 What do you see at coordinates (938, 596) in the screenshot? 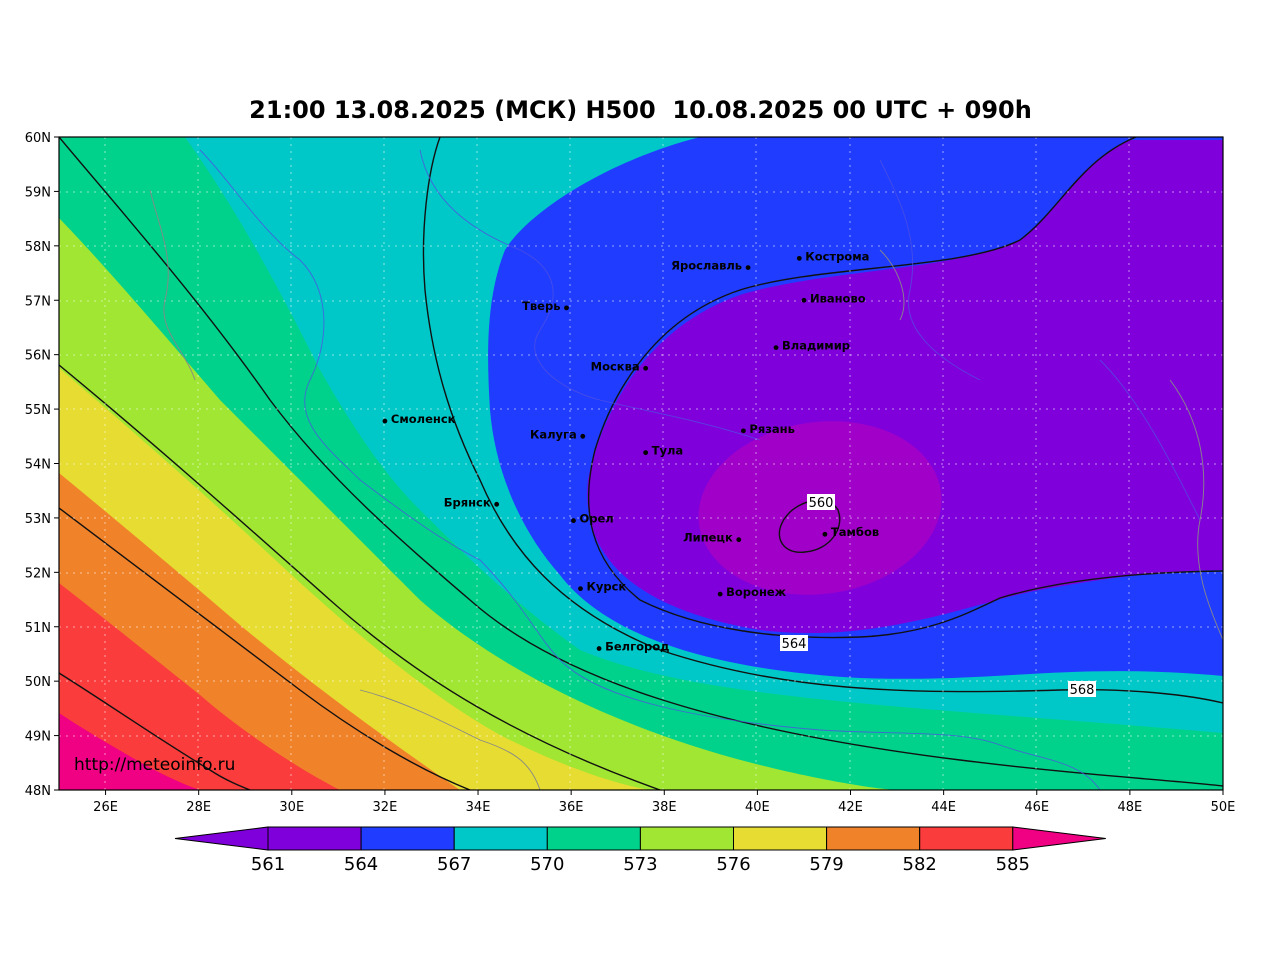
I see `contour-label-group: 560 564 568` at bounding box center [938, 596].